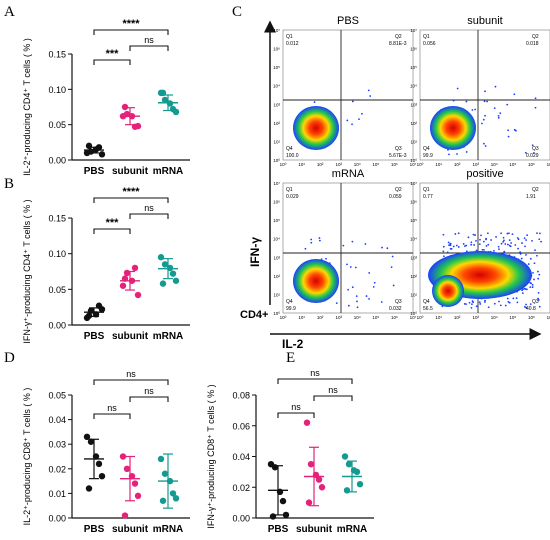 The height and width of the screenshot is (540, 550). Describe the element at coordinates (457, 317) in the screenshot. I see `flow-x-tick-label: 10²` at that location.